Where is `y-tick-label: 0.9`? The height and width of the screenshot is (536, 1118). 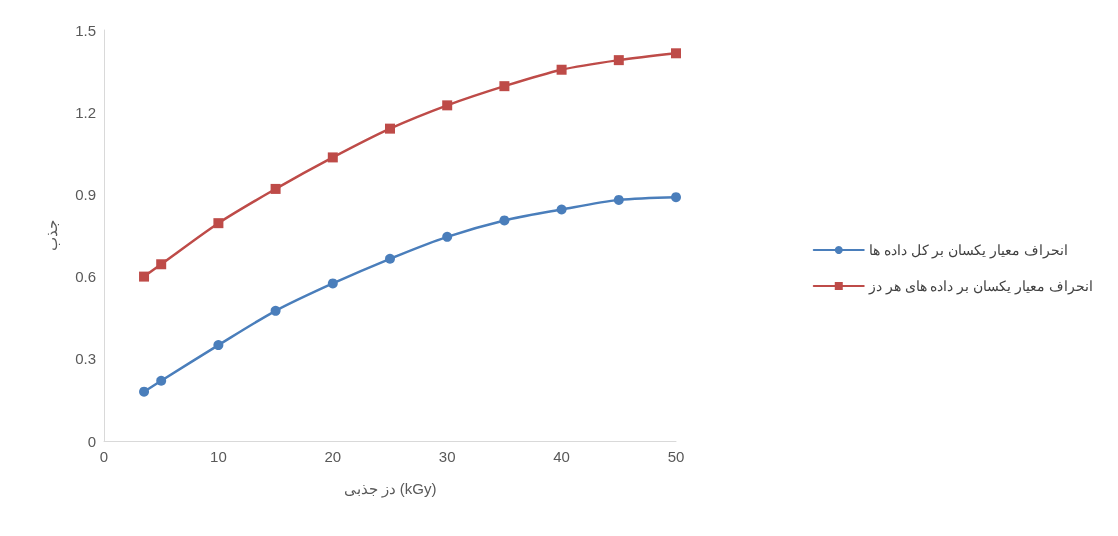 y-tick-label: 0.9 is located at coordinates (85, 194).